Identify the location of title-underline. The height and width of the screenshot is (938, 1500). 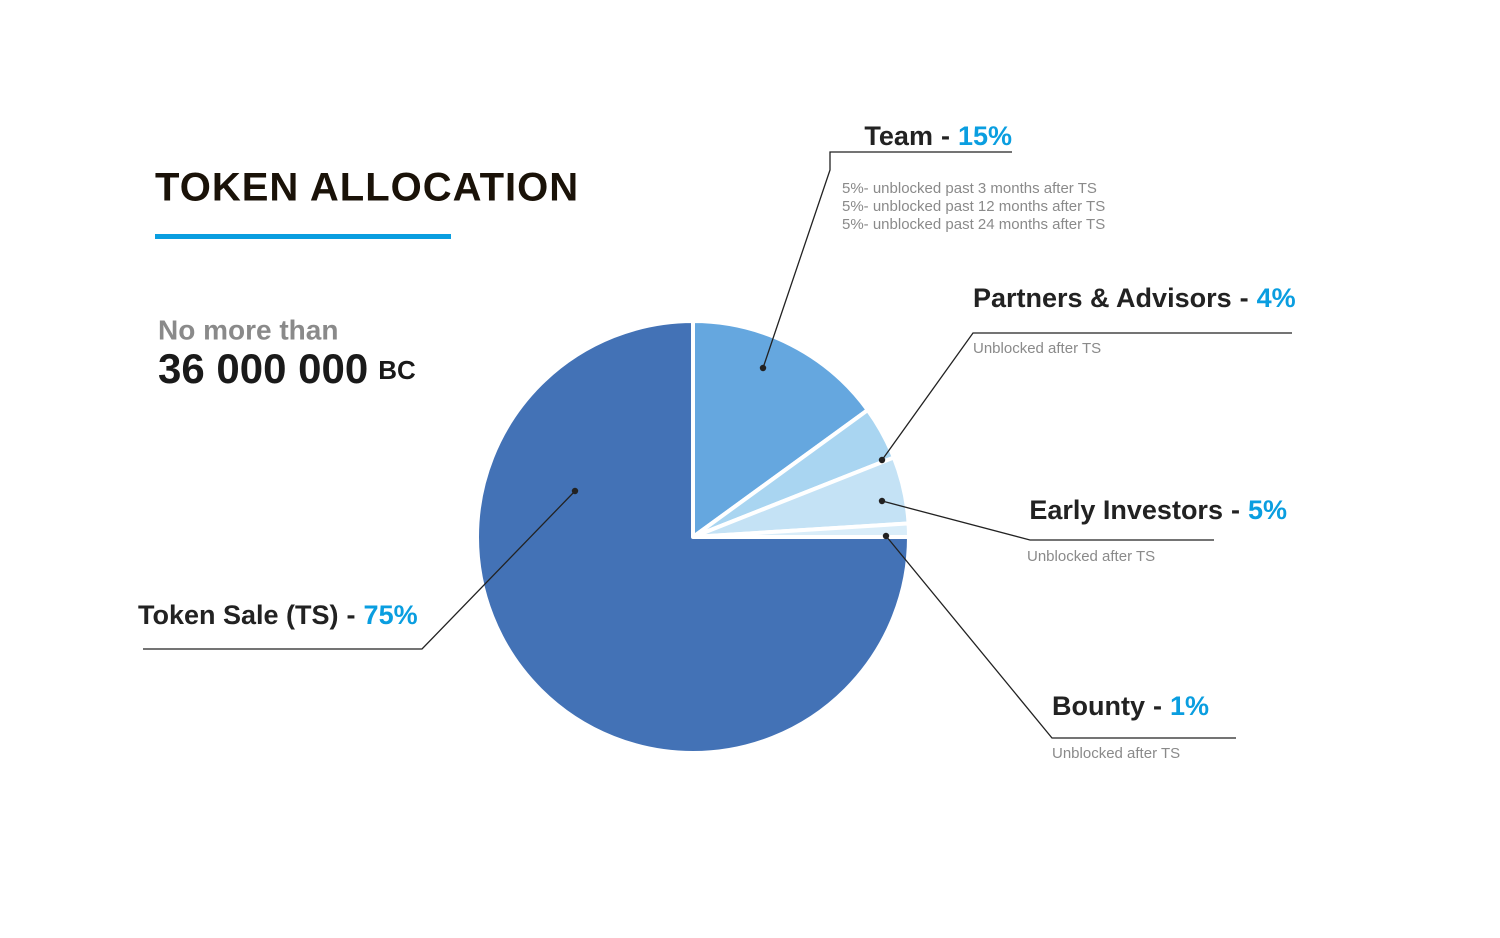
(303, 236).